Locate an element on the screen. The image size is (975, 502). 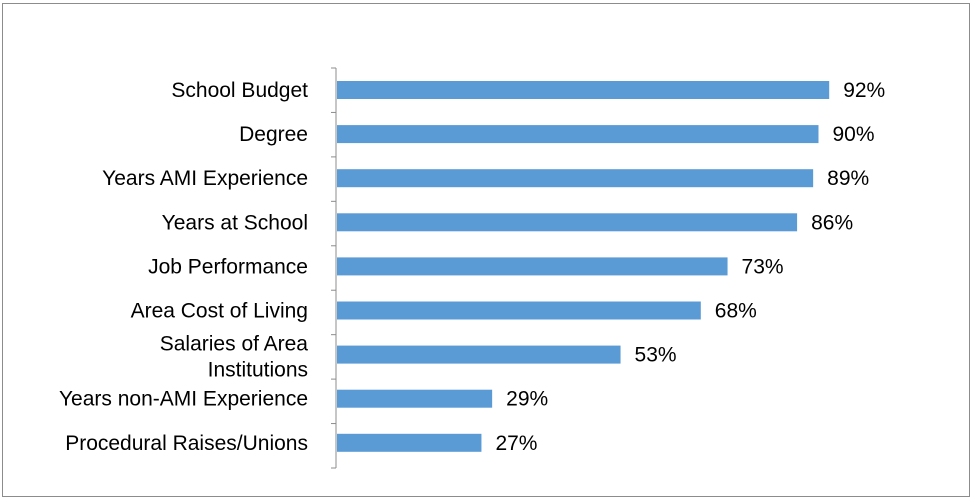
category-label: Years AMI Experience is located at coordinates (205, 178).